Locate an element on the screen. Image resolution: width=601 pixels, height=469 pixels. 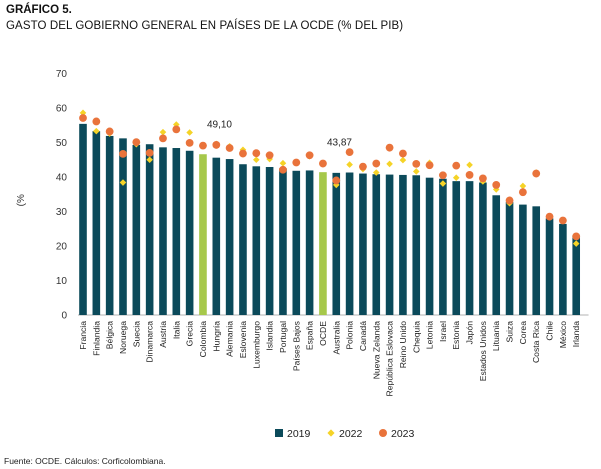
x-tick-label: Australia is located at coordinates (336, 338).